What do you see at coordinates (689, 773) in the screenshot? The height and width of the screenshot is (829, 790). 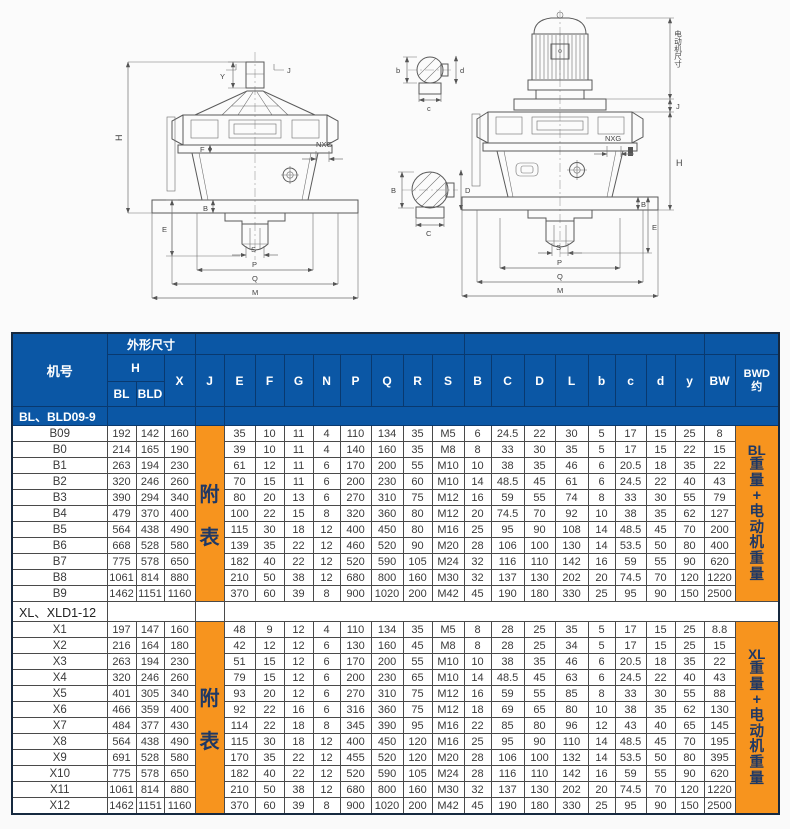 I see `cell-value: 90` at bounding box center [689, 773].